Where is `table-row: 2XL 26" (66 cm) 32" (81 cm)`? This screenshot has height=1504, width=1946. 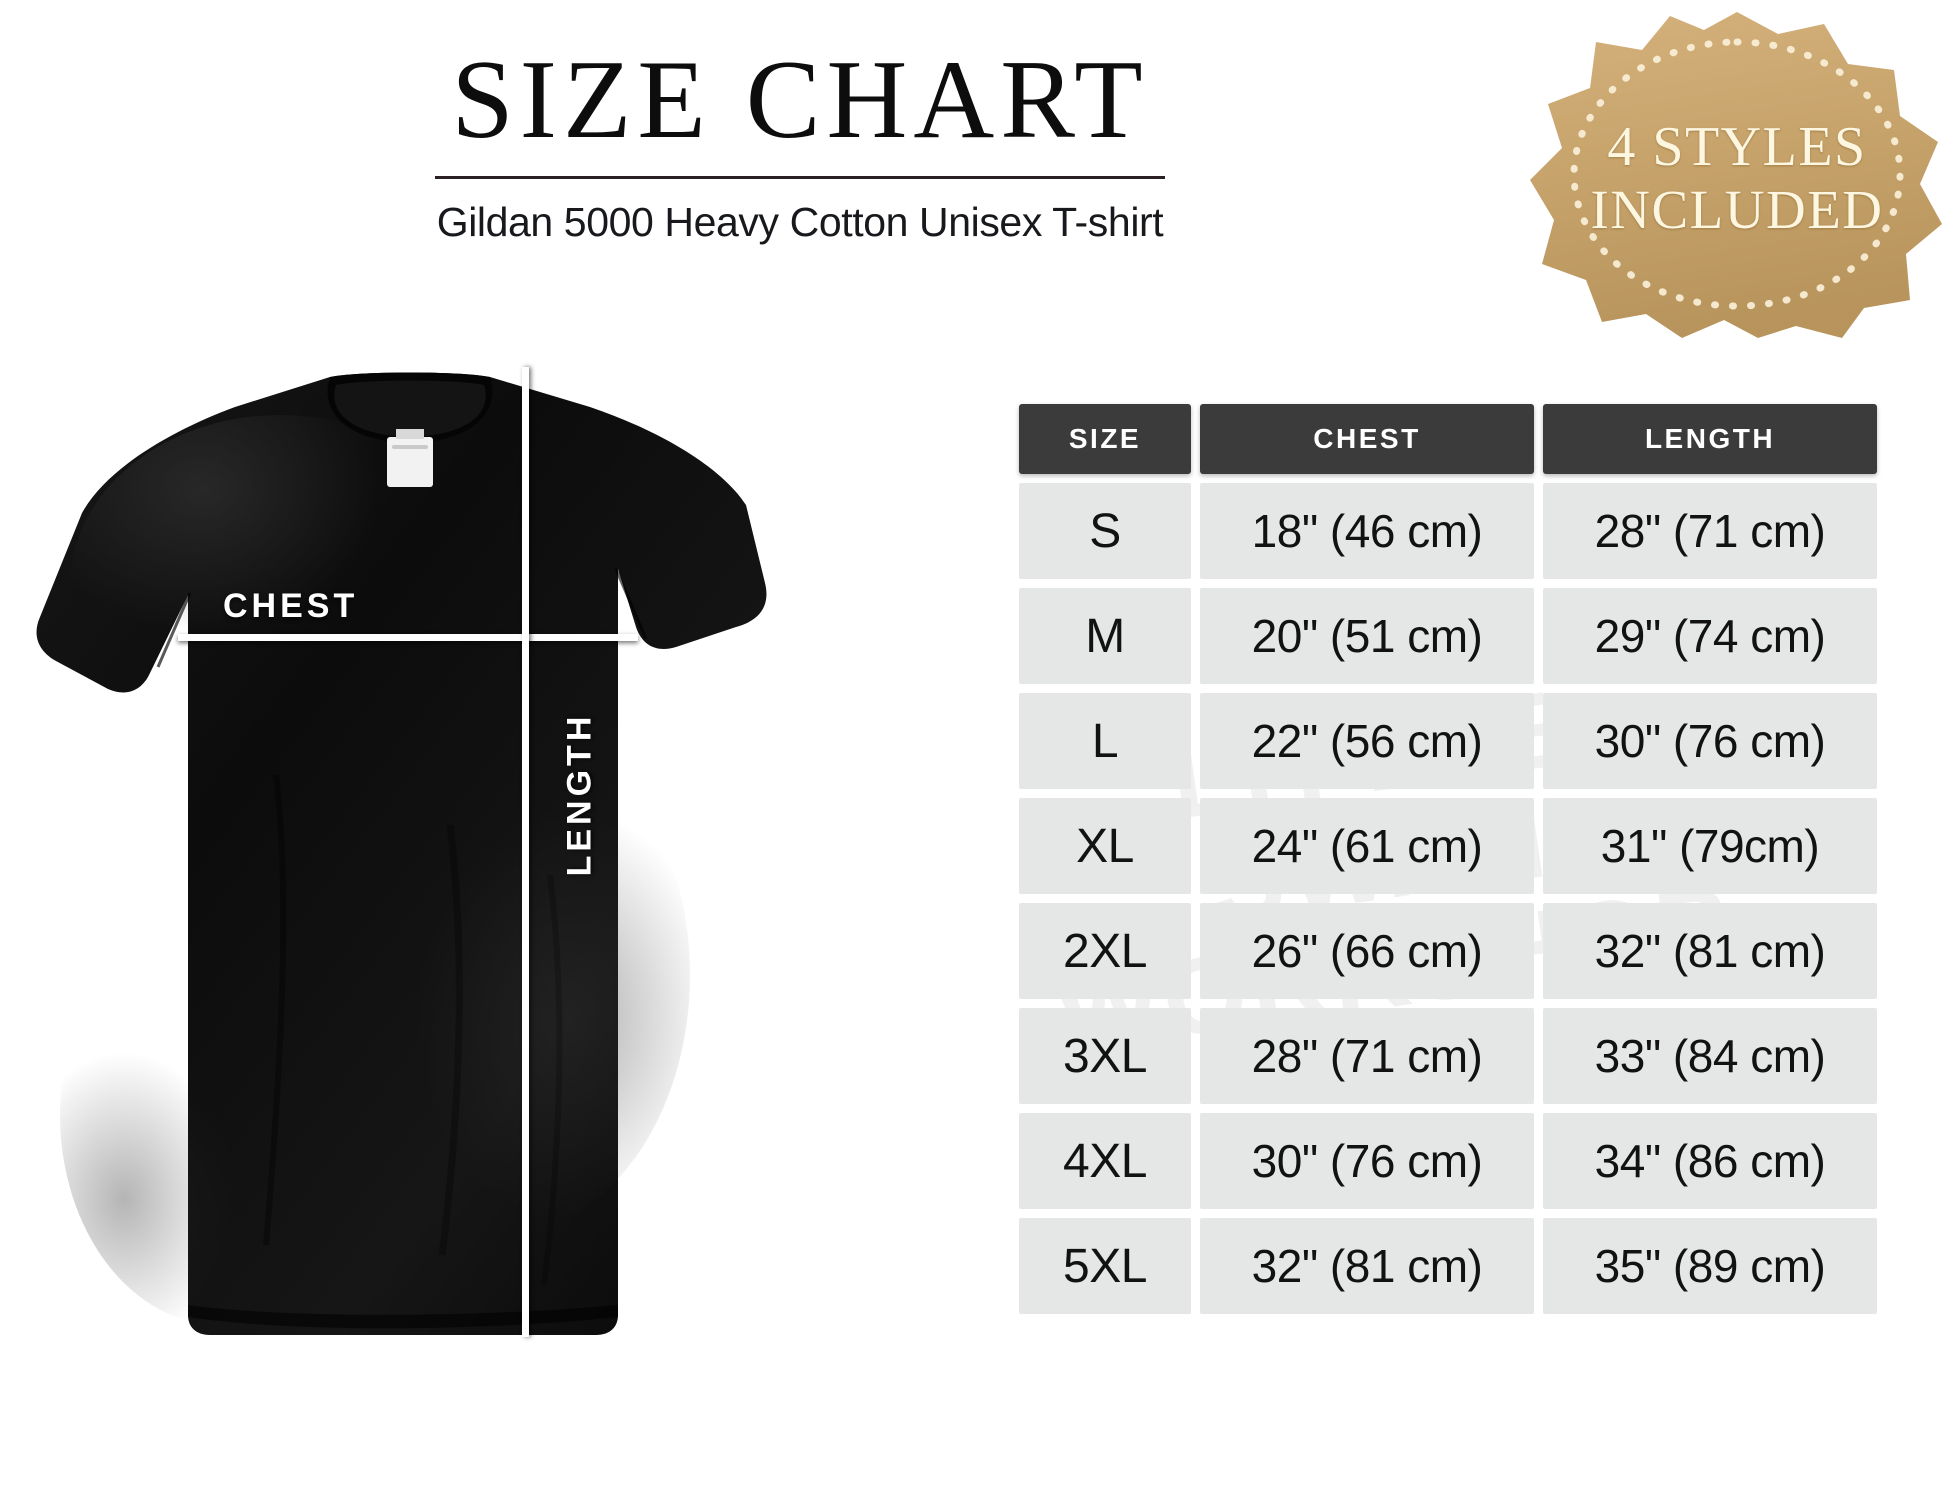
table-row: 2XL 26" (66 cm) 32" (81 cm) is located at coordinates (1458, 951).